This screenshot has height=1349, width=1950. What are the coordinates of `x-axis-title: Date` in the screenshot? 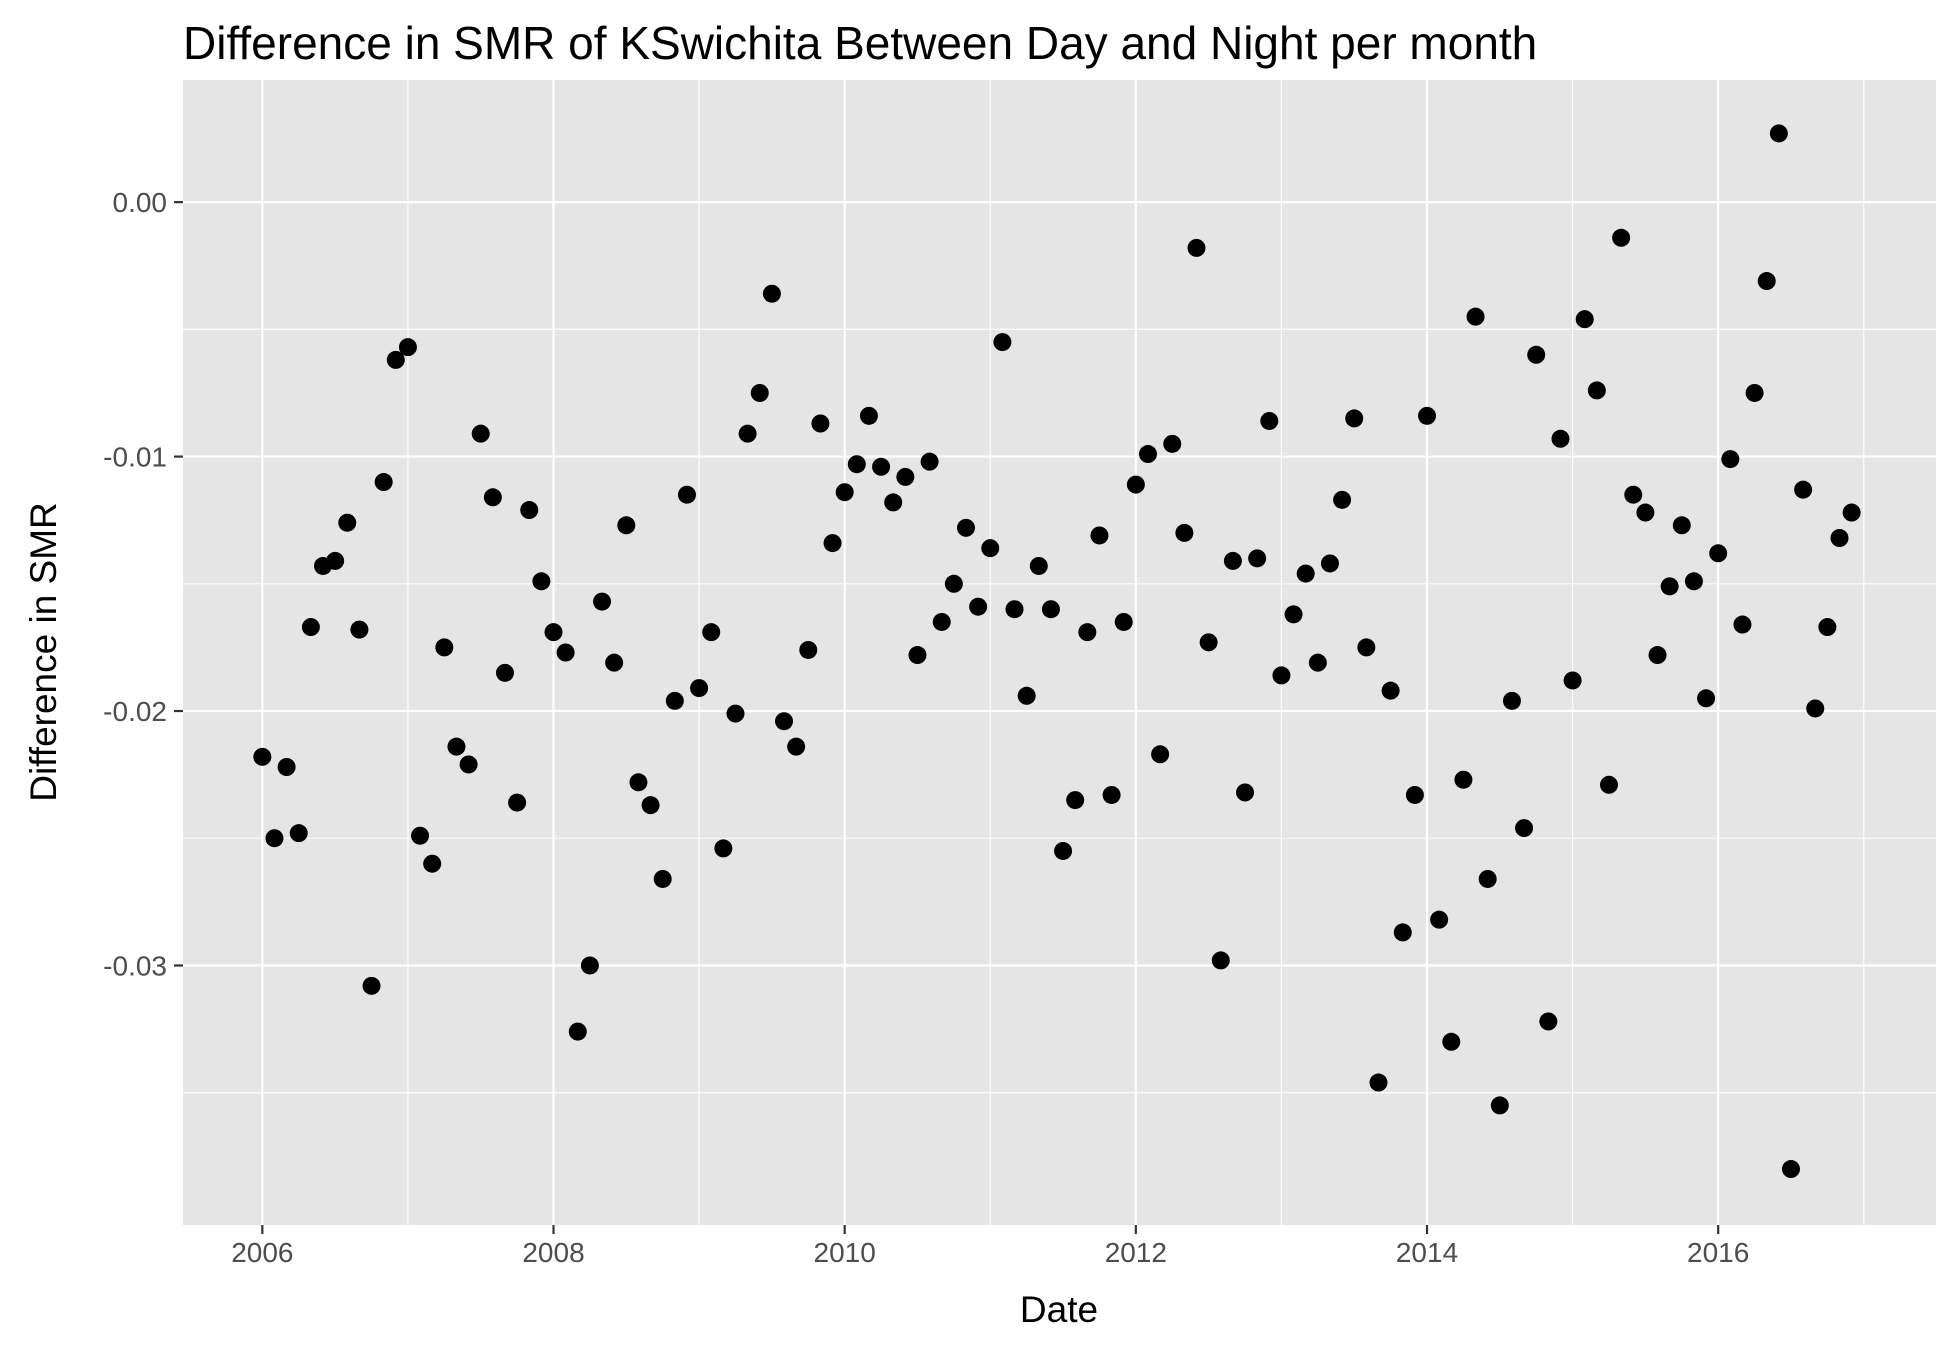 It's located at (1059, 1309).